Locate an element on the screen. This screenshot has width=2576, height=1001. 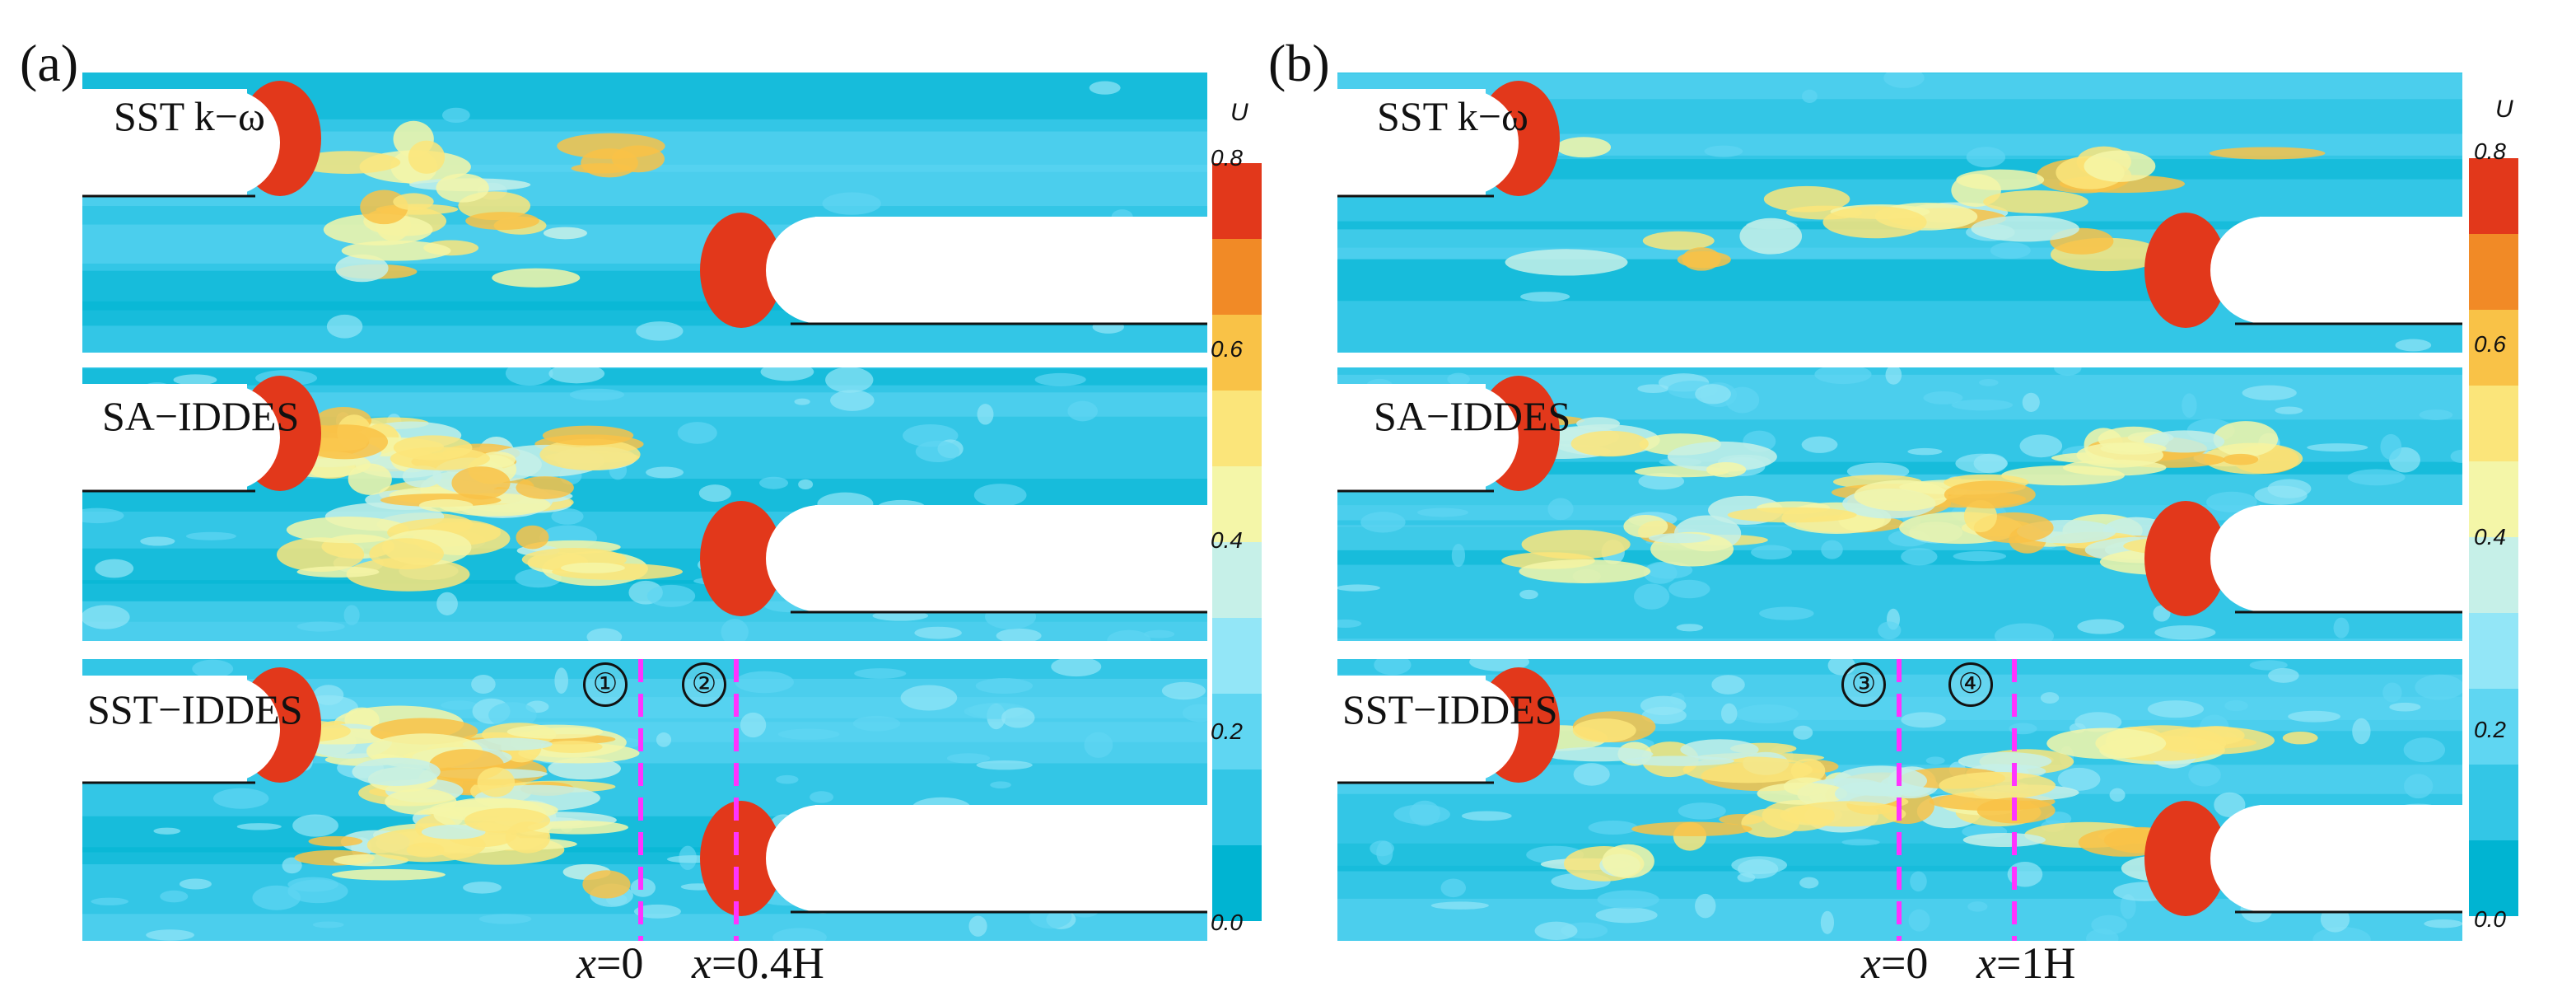
panel-letter-a: (a) is located at coordinates (49, 63).